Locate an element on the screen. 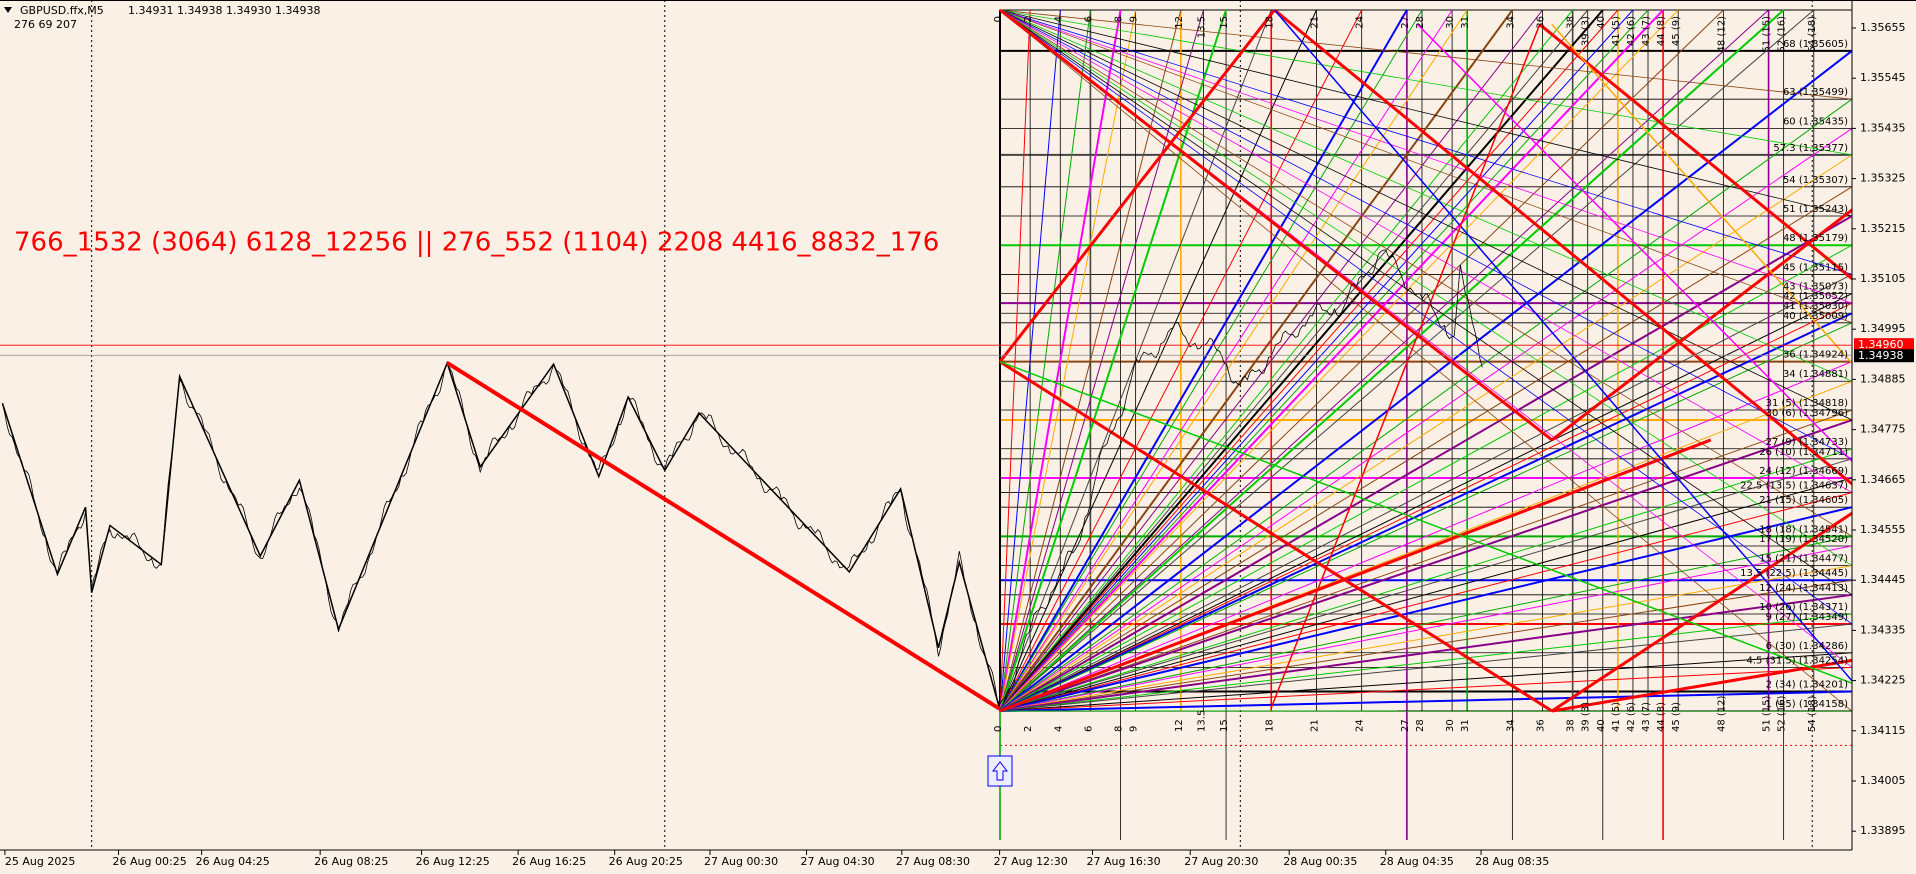  time-label: 26 Aug 16:25 is located at coordinates (549, 861).